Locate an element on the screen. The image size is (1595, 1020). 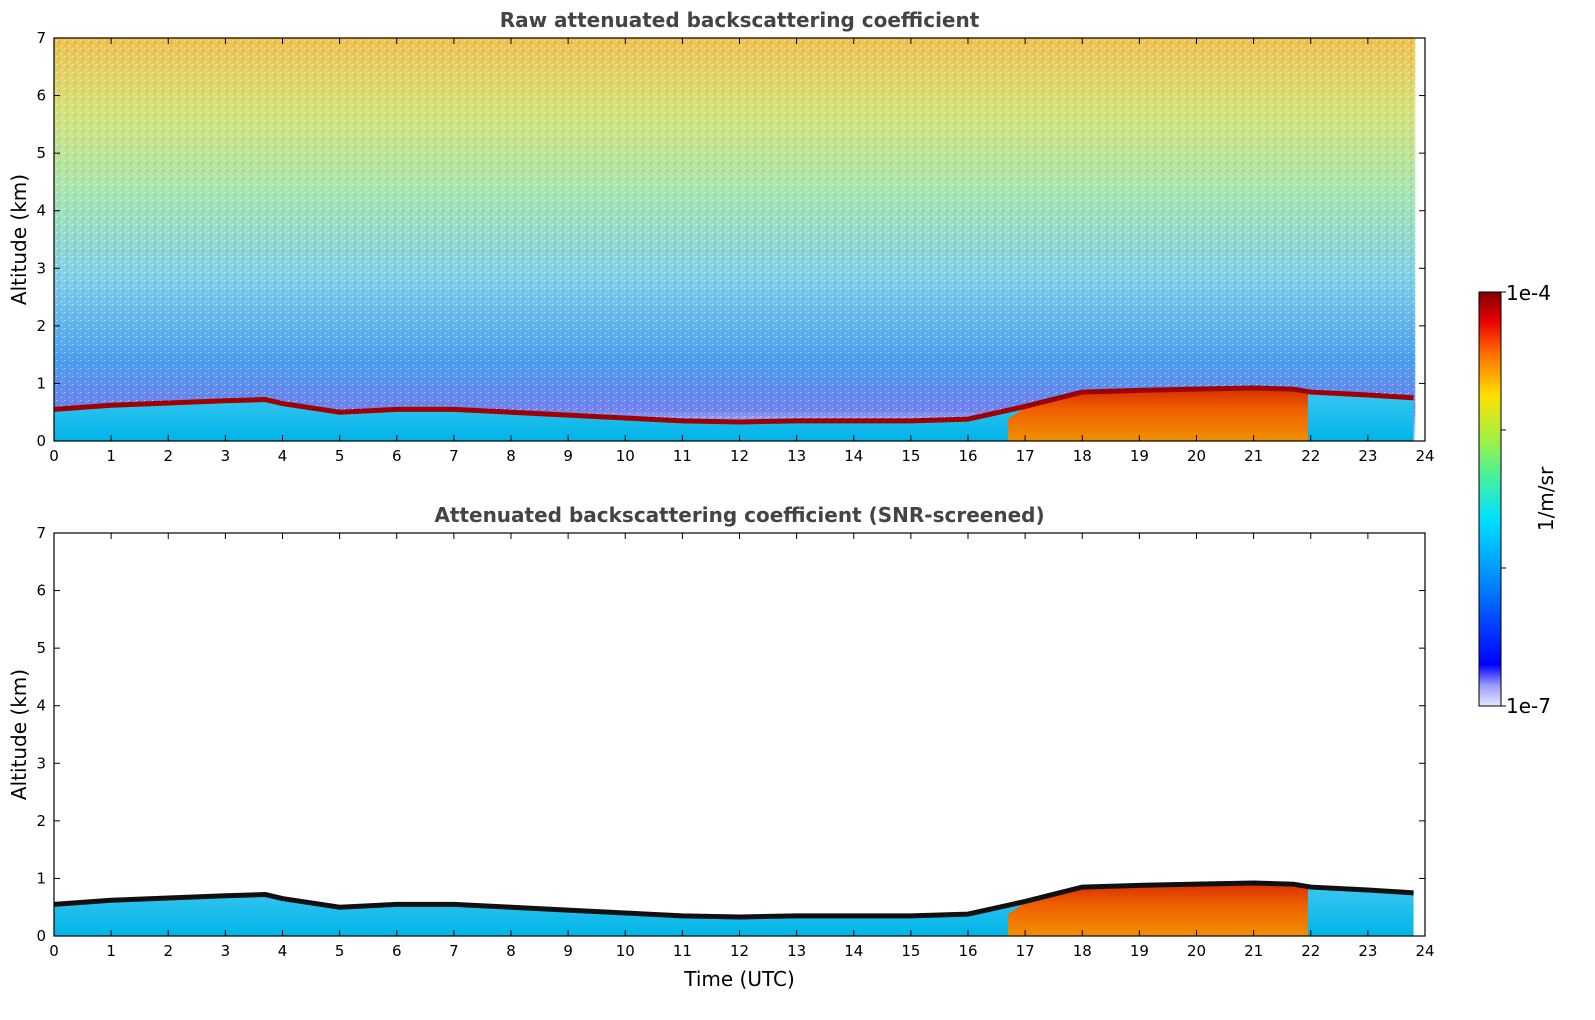
screened-x-tick-label: 8 is located at coordinates (511, 951).